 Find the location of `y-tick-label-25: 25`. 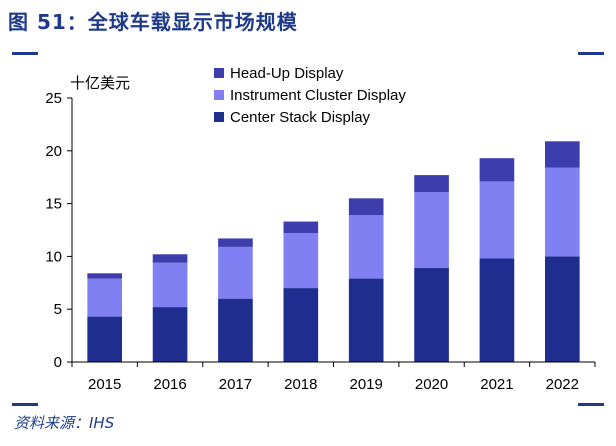

y-tick-label-25: 25 is located at coordinates (53, 98).